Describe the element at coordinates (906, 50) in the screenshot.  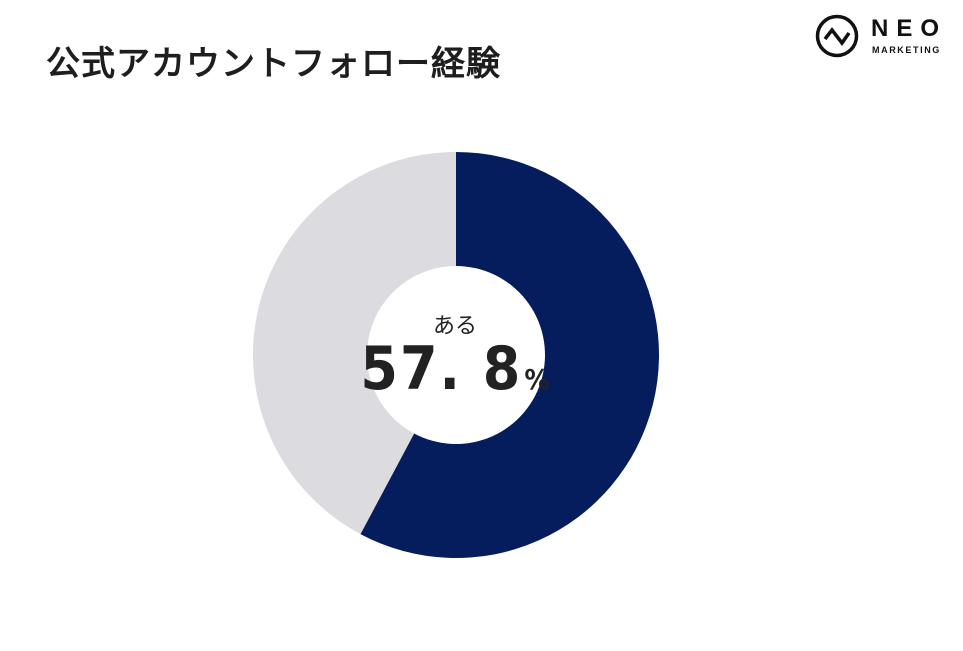
I see `logo-subtitle: MARKETING` at that location.